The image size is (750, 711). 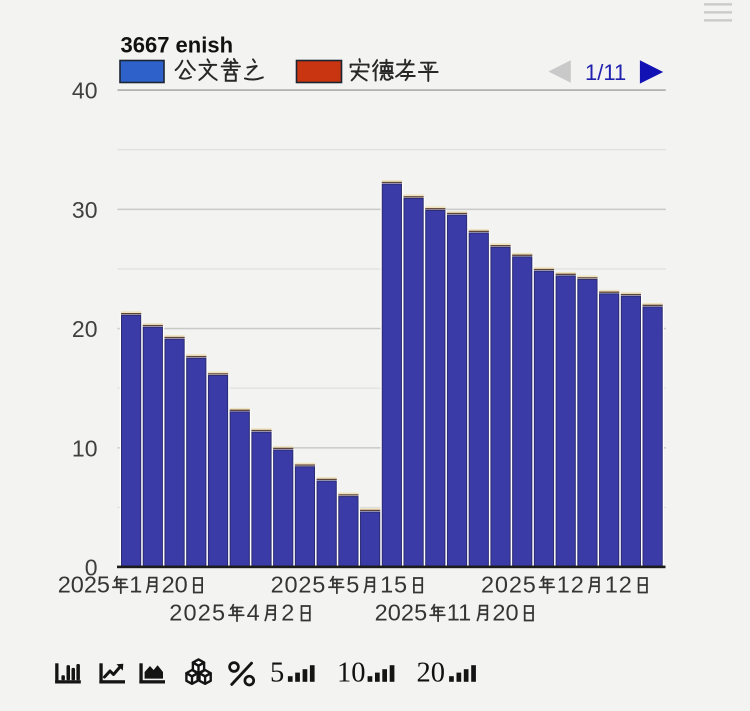 I want to click on svg-text: 4, so click(x=254, y=613).